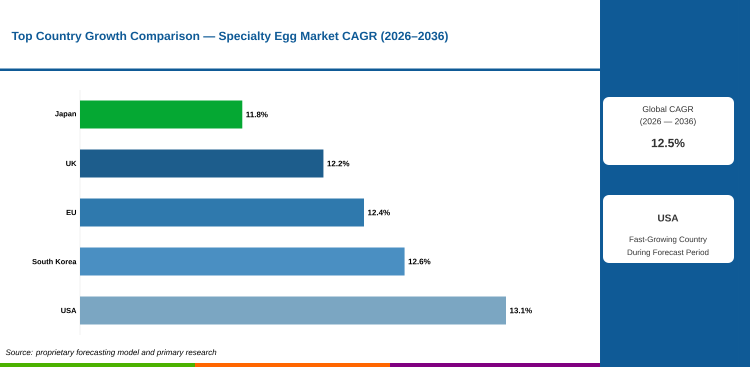  Describe the element at coordinates (230, 37) in the screenshot. I see `chart-title: Top Country Growth Comparison — Specialty Egg Market CAGR (2026–2036)` at that location.